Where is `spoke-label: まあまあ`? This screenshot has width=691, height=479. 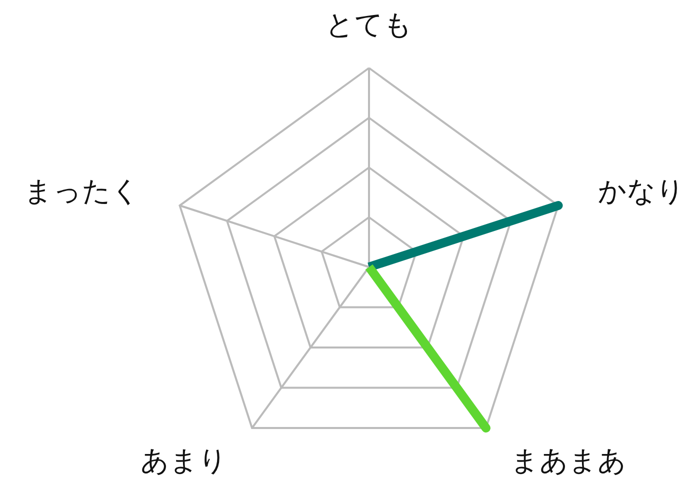 spoke-label: まあまあ is located at coordinates (568, 460).